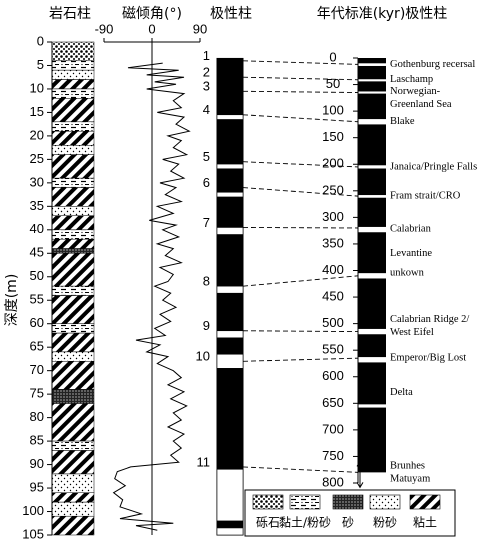  What do you see at coordinates (40, 64) in the screenshot?
I see `depth-tick-label: 5` at bounding box center [40, 64].